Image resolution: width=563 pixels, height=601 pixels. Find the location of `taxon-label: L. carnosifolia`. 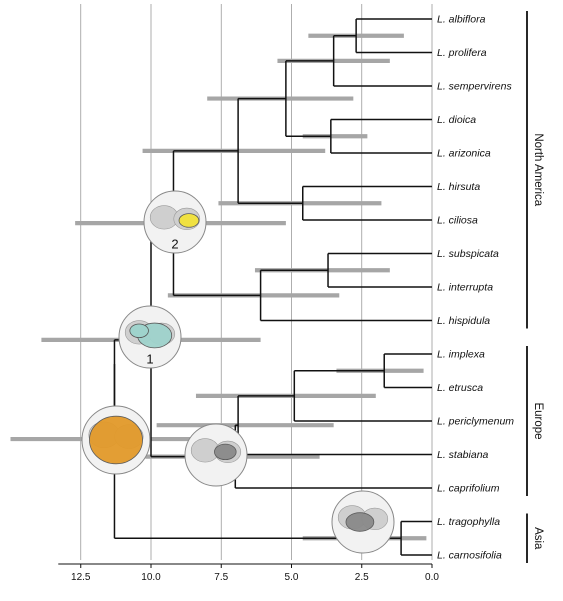

taxon-label: L. carnosifolia is located at coordinates (469, 556).